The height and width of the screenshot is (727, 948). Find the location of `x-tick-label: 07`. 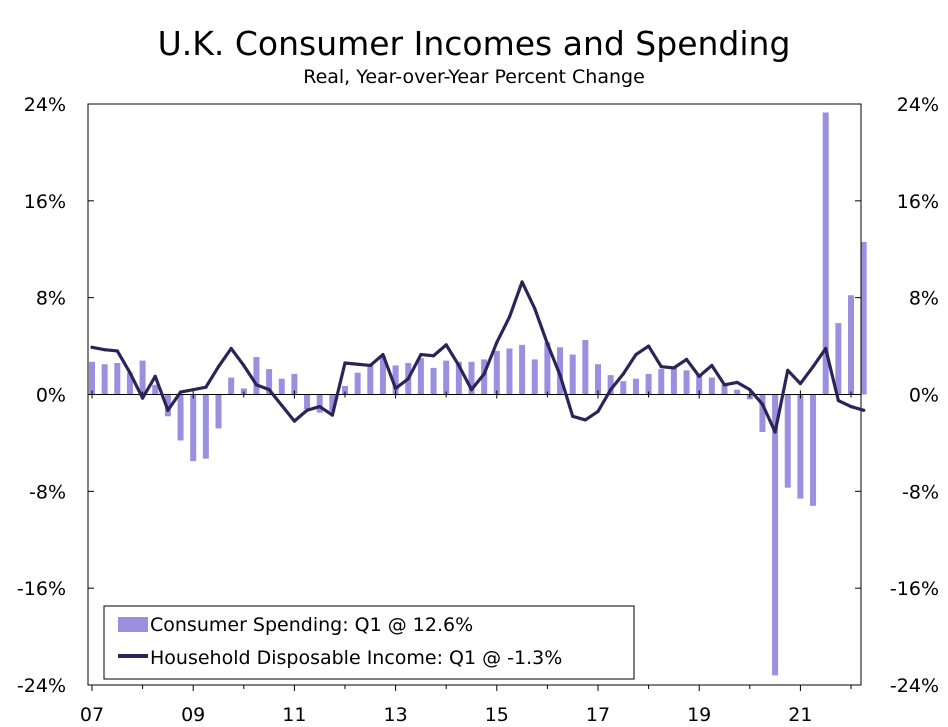

x-tick-label: 07 is located at coordinates (92, 715).